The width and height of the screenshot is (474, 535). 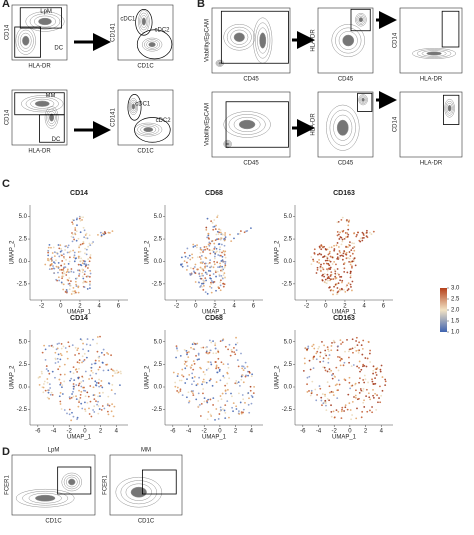 I want to click on x-tick-label: 0, so click(x=220, y=432).